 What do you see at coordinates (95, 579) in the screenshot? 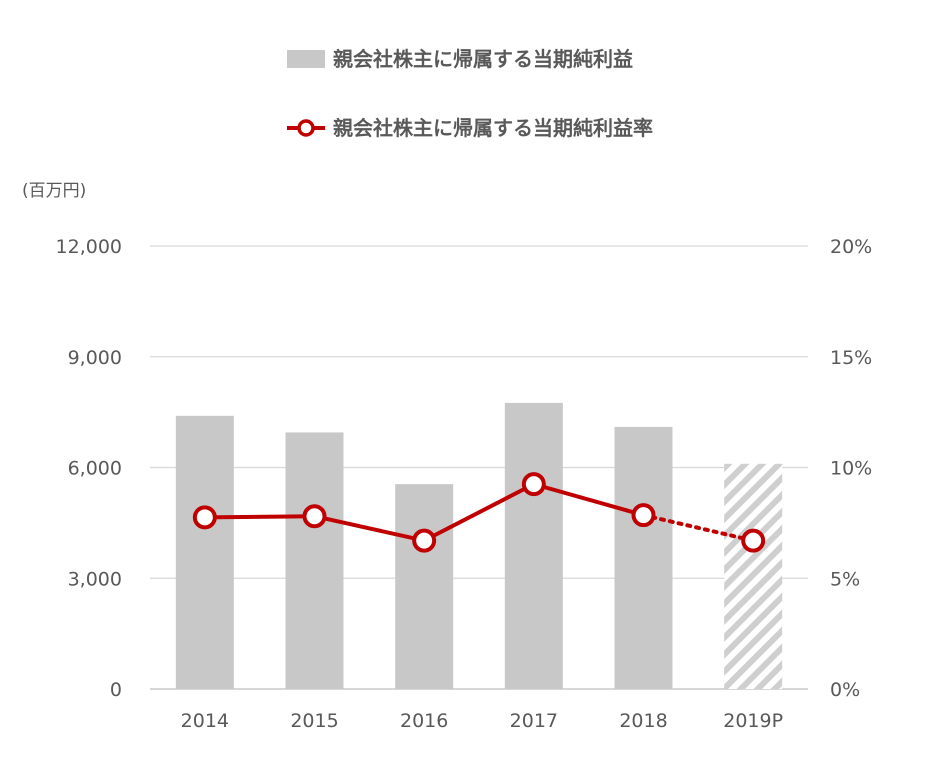
I see `y-left-tick-label: 3,000` at bounding box center [95, 579].